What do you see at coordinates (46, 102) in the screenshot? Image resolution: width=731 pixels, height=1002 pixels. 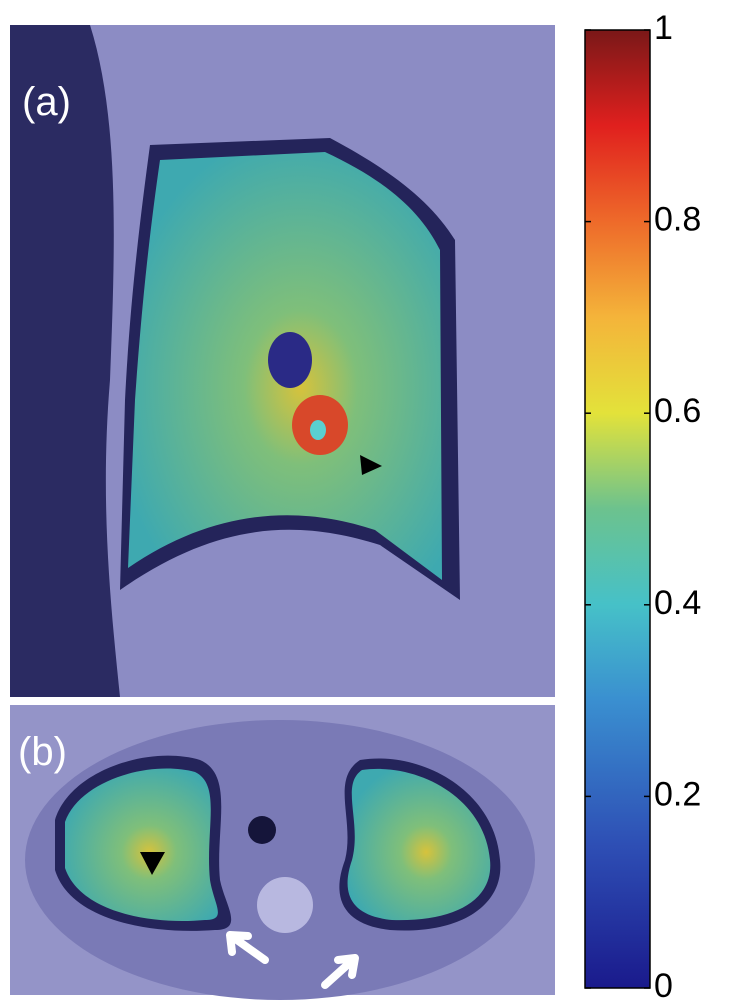 I see `panel-label: (a)` at bounding box center [46, 102].